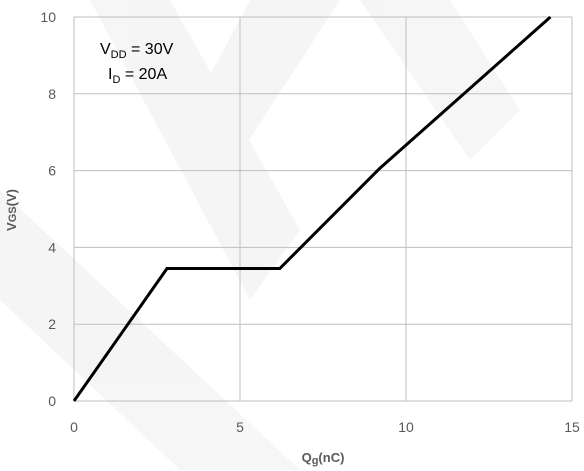 This screenshot has height=471, width=584. Describe the element at coordinates (74, 427) in the screenshot. I see `x-tick-label: 0` at that location.